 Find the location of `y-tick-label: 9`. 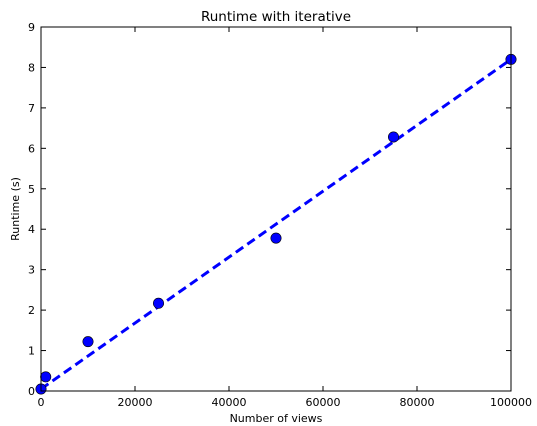

y-tick-label: 9 is located at coordinates (31, 27).